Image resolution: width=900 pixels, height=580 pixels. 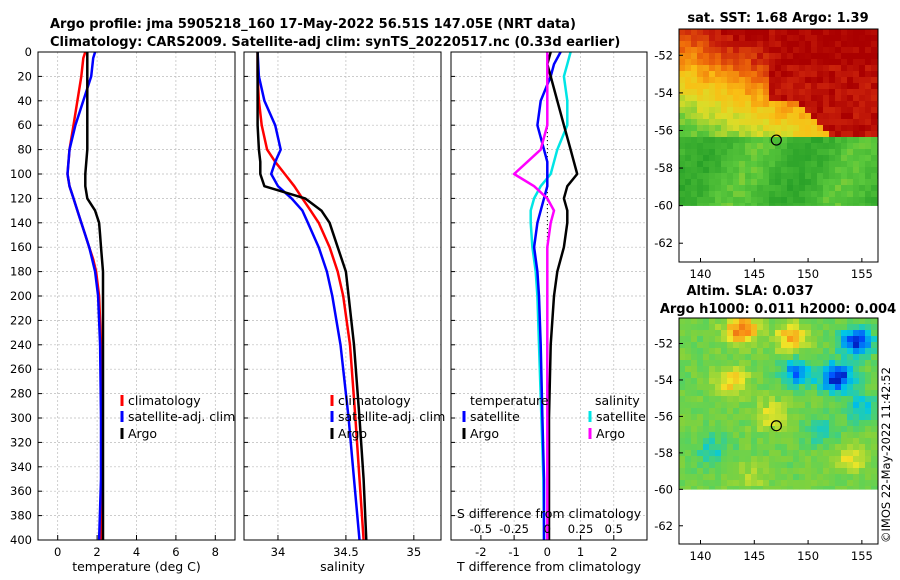 I want to click on sal-legend-climatology-label: climatology, so click(x=374, y=400).